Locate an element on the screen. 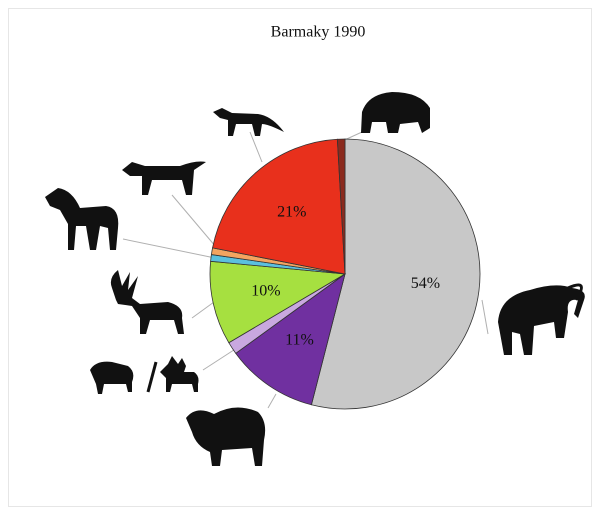  data-label: 10% is located at coordinates (265, 290).